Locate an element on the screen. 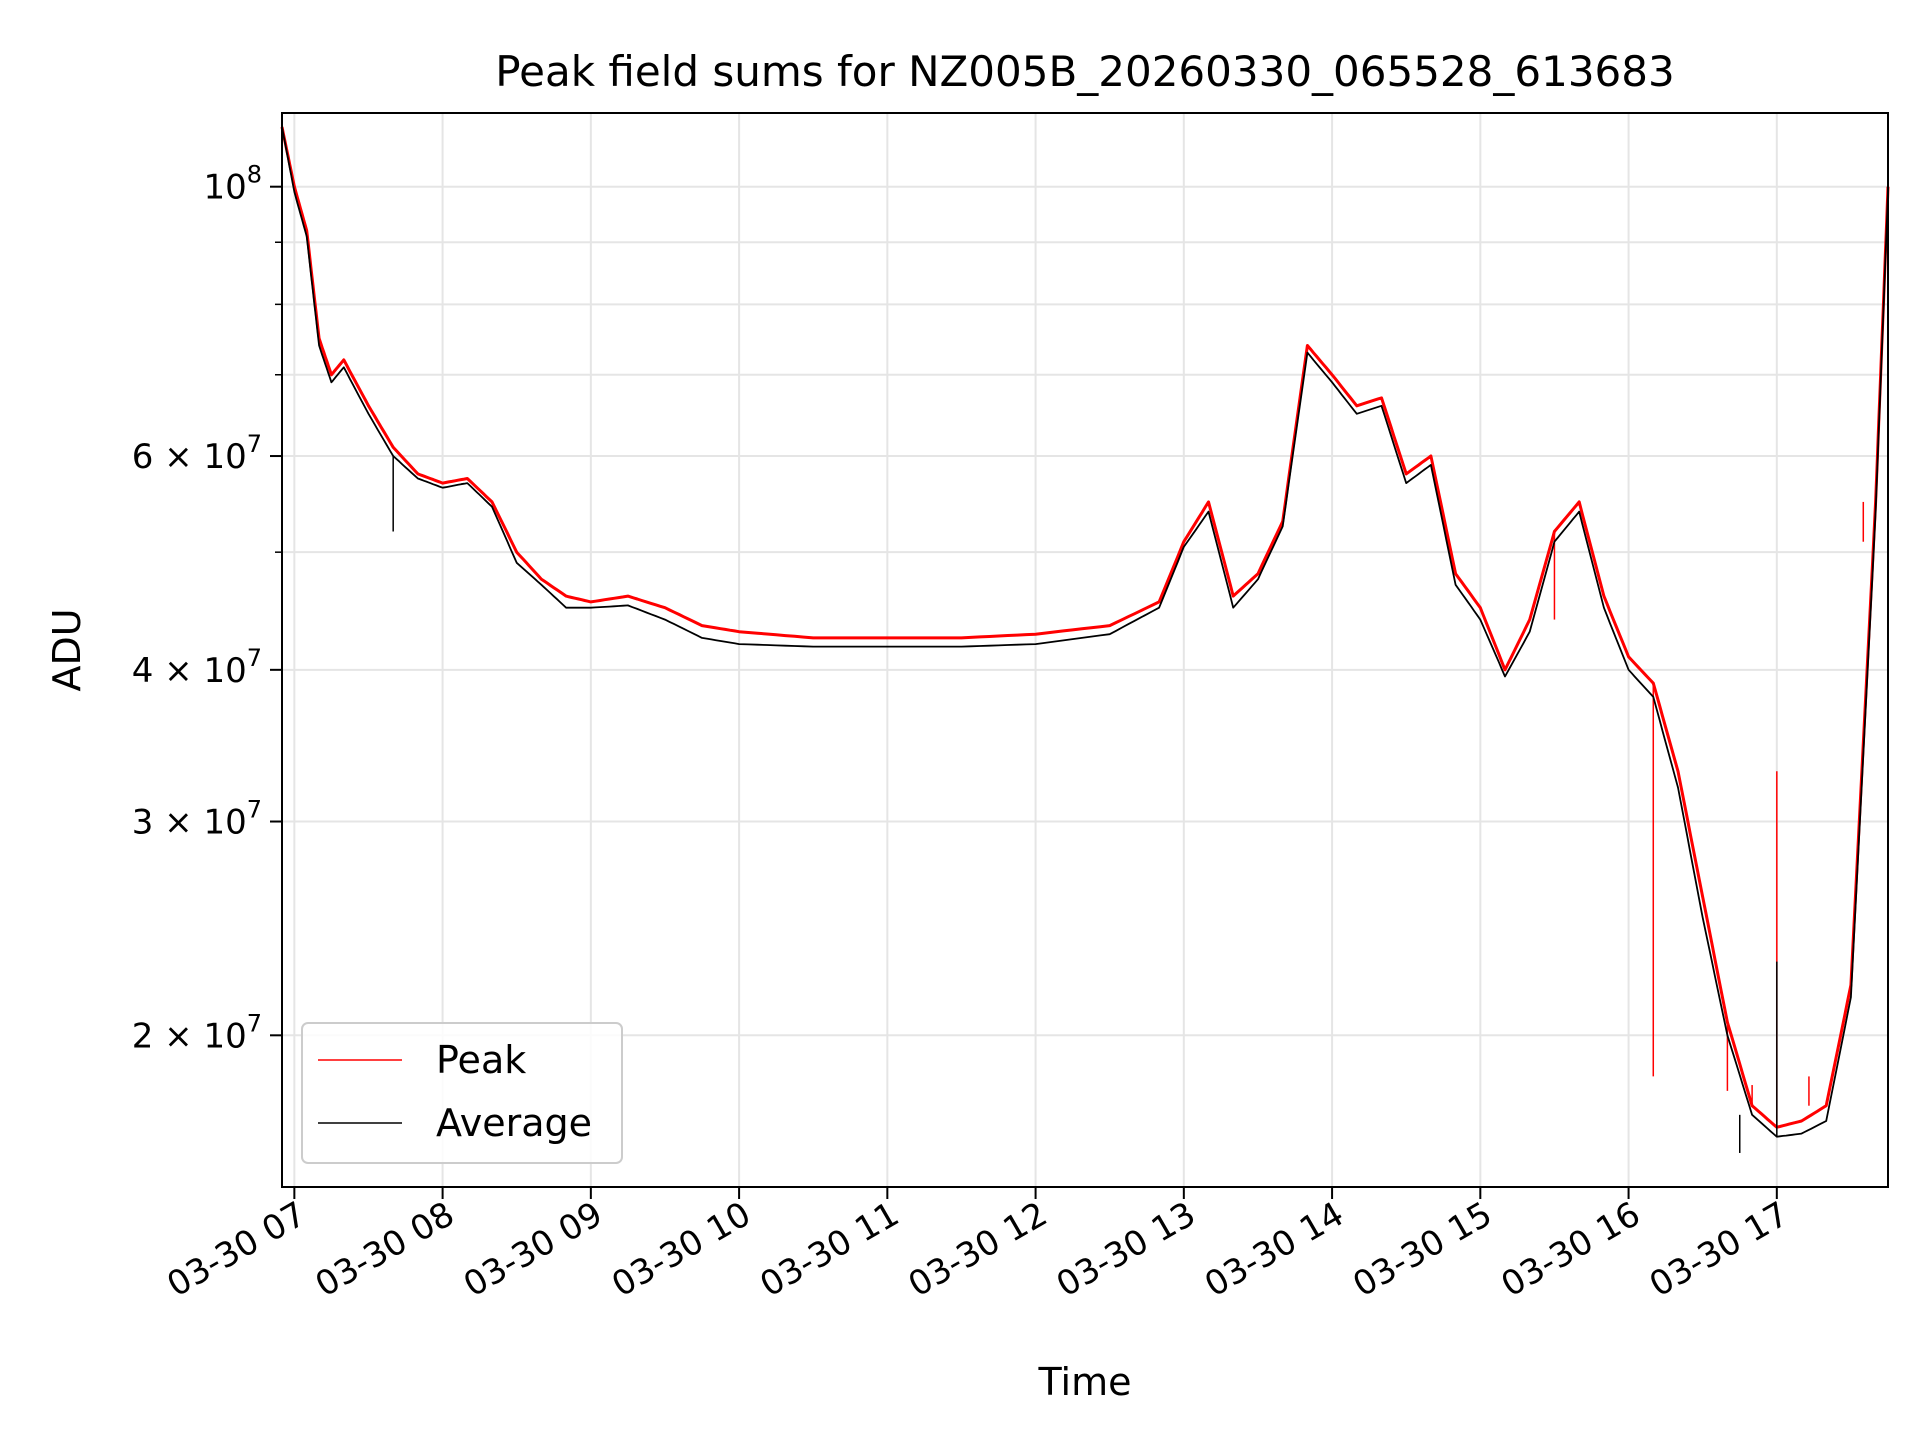  y-axis-label: ADU is located at coordinates (67, 649).